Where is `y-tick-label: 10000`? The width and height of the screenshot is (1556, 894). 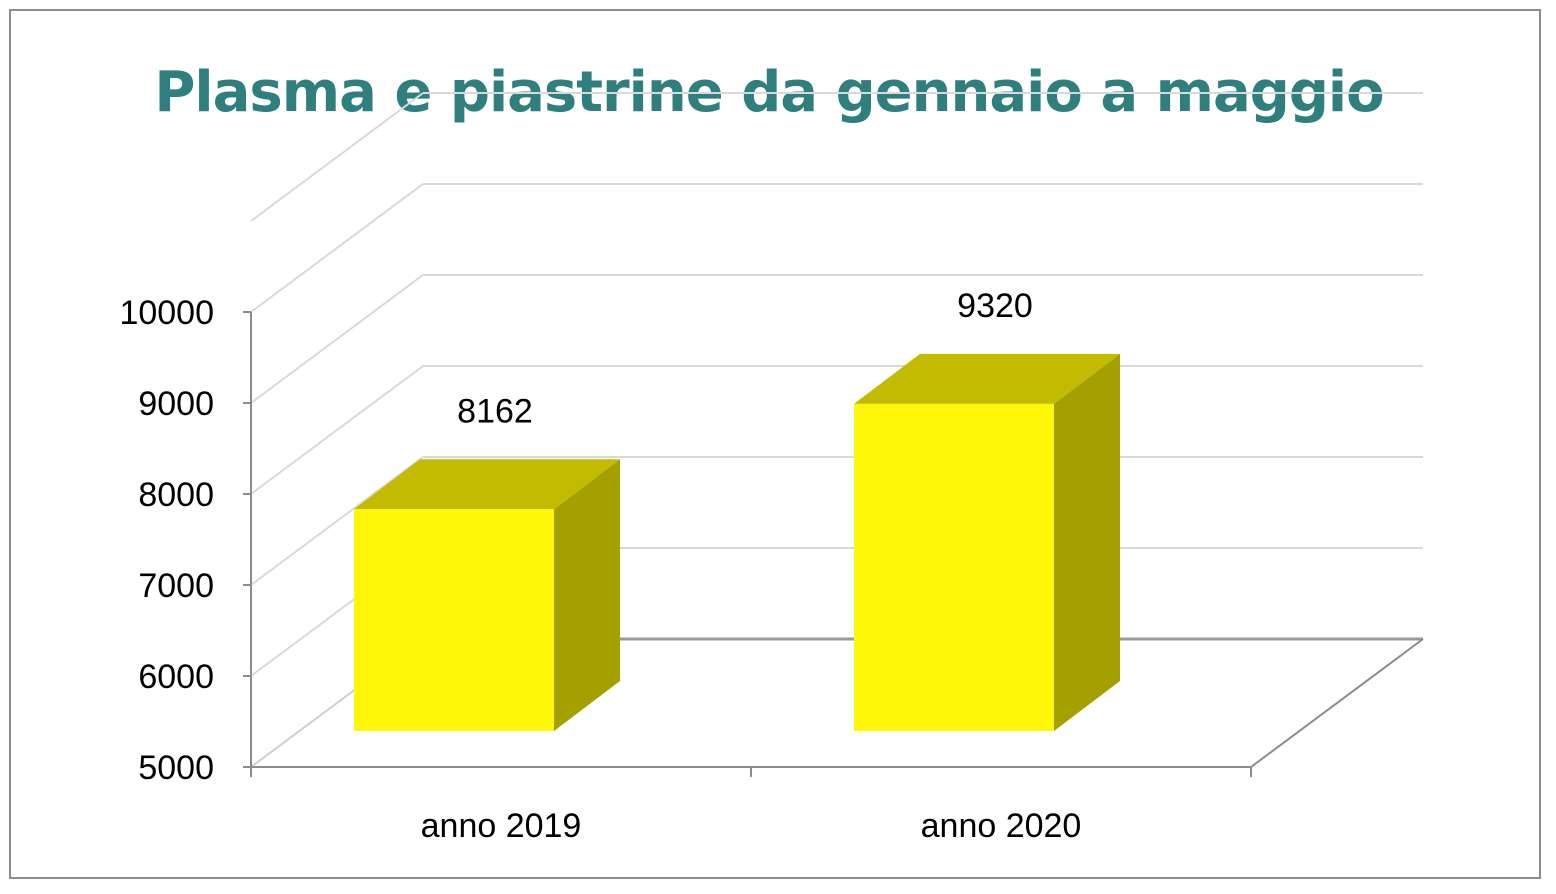
y-tick-label: 10000 is located at coordinates (166, 313).